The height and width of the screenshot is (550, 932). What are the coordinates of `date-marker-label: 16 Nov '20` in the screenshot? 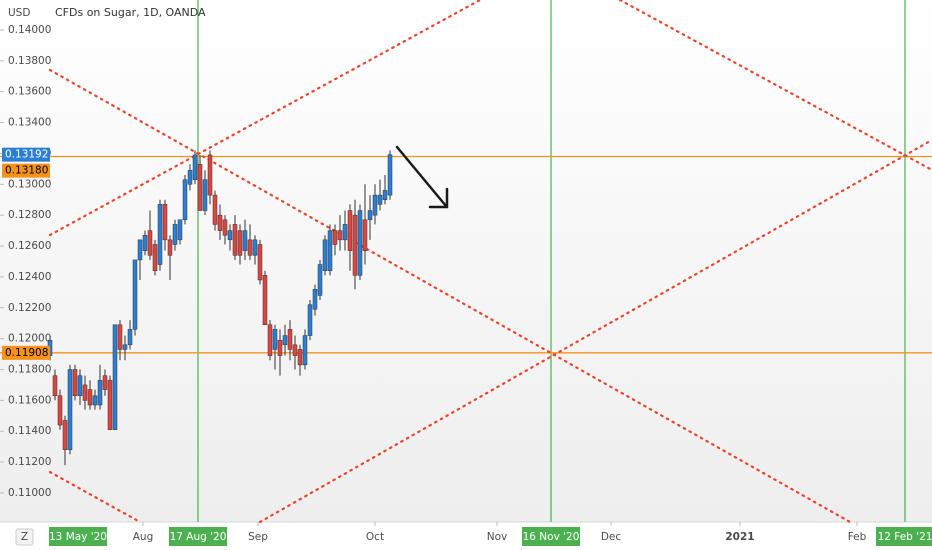 It's located at (551, 537).